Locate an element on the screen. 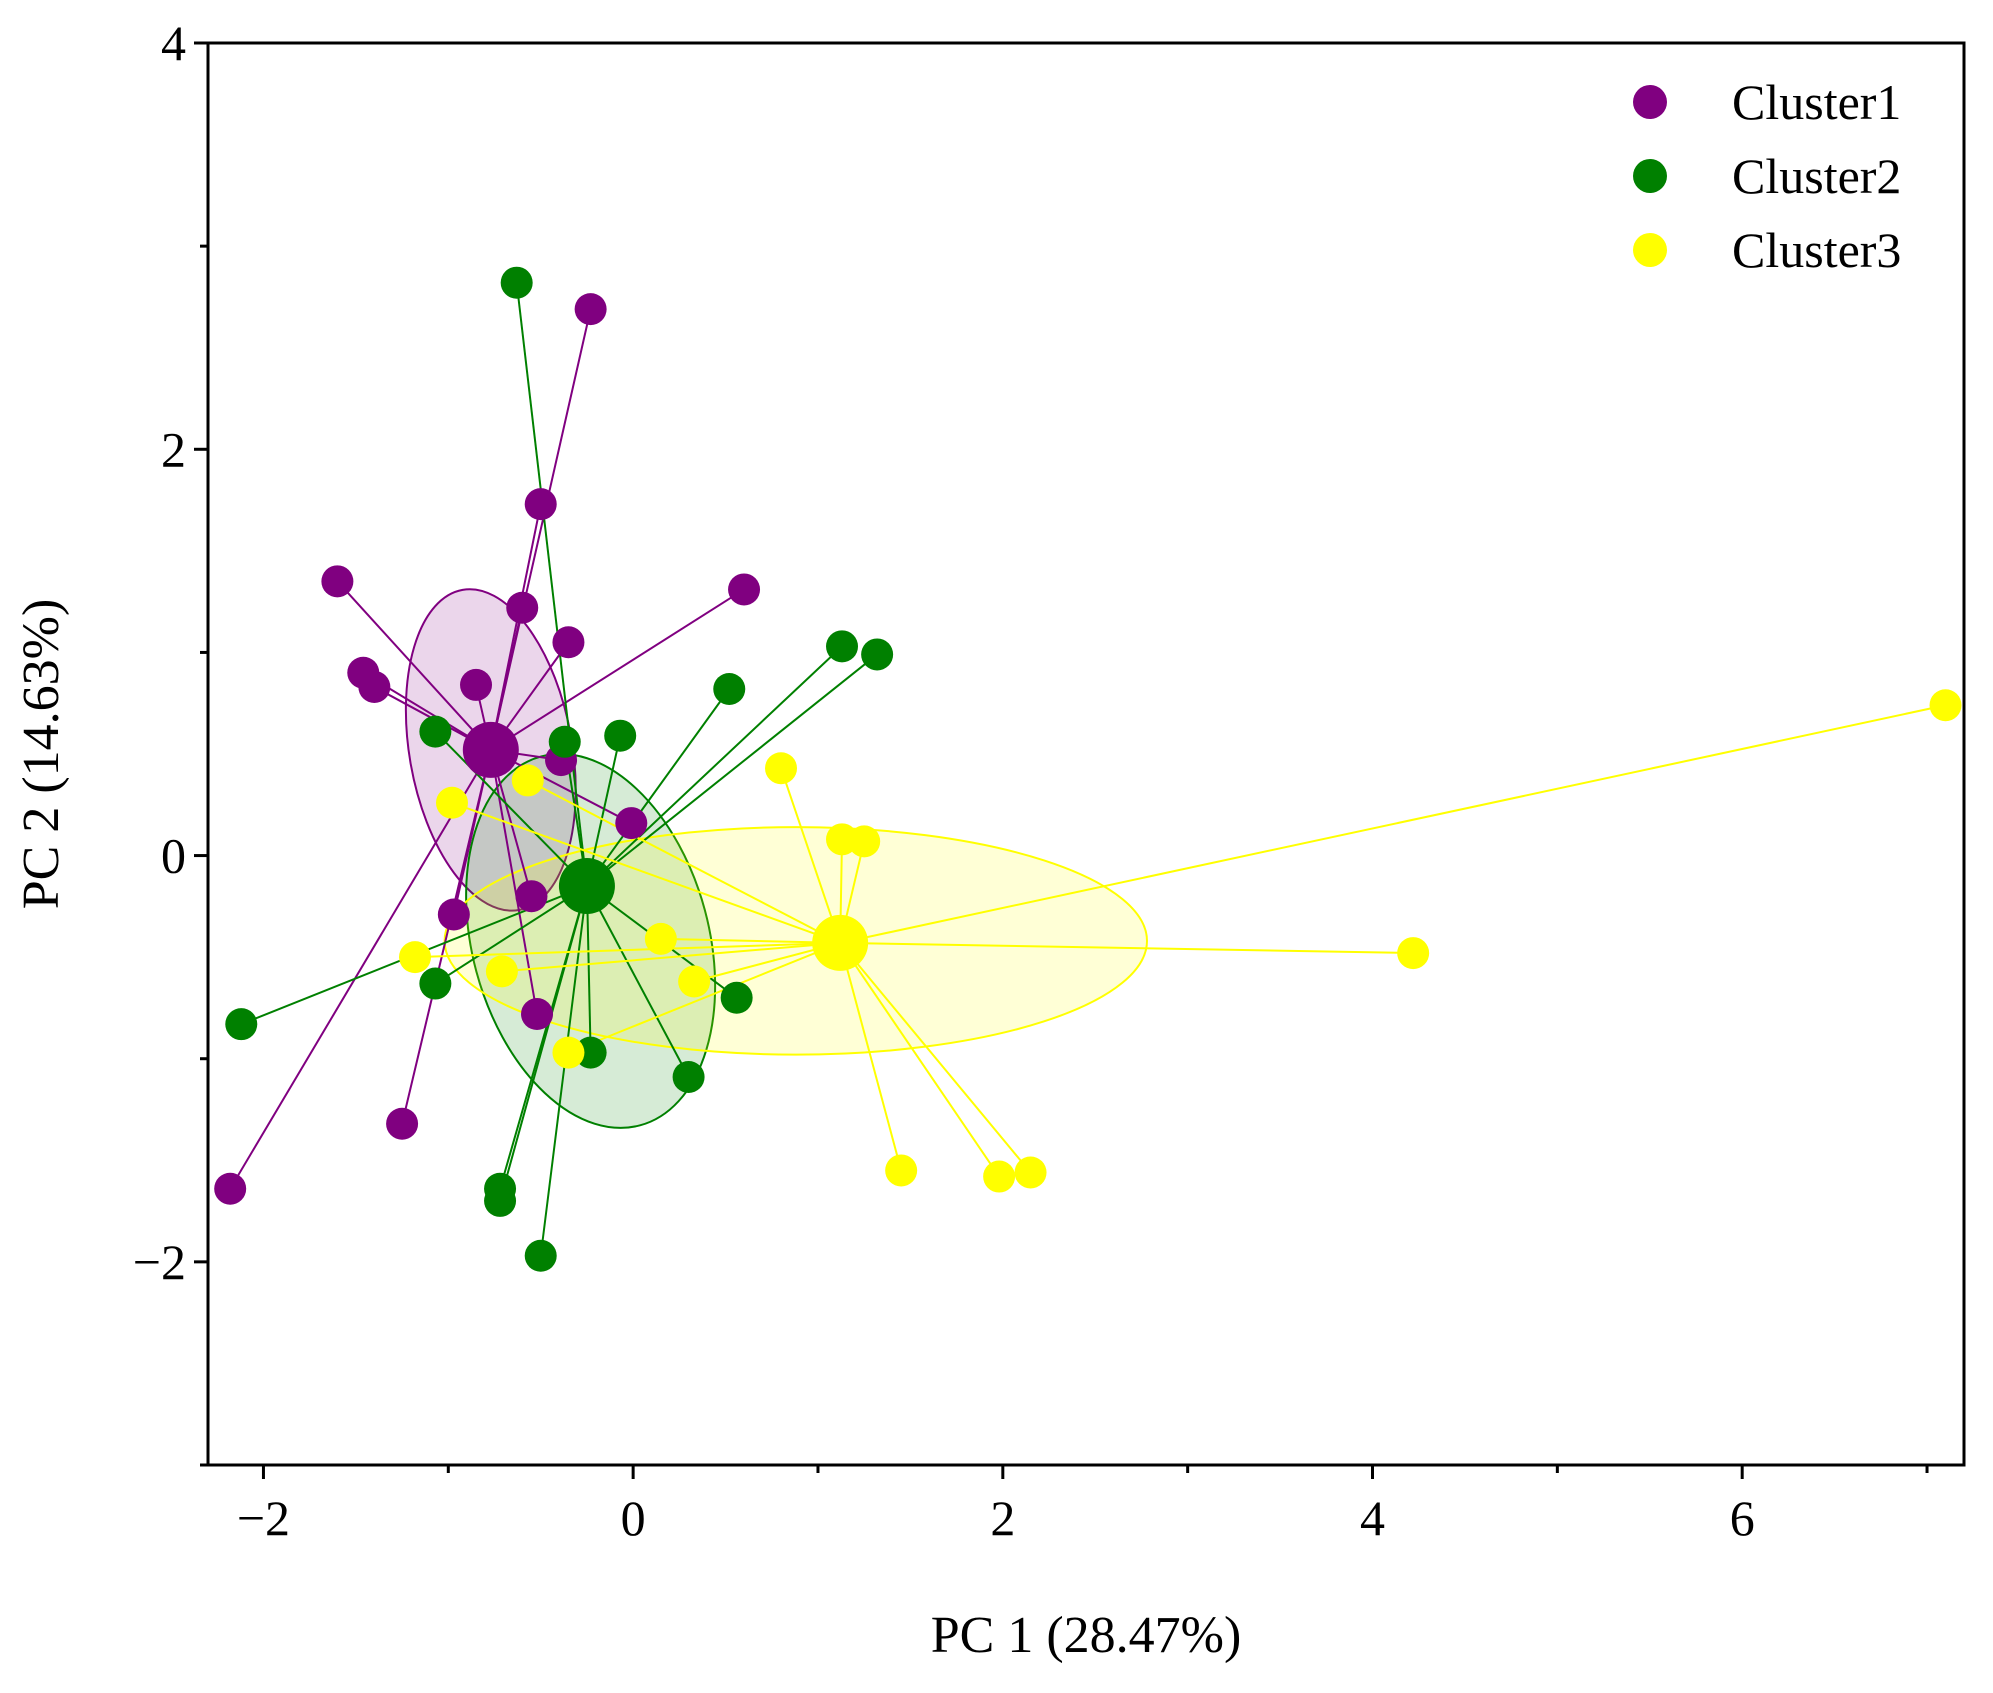 This screenshot has height=1693, width=1993. x-tick-label: 2 is located at coordinates (1002, 1518).